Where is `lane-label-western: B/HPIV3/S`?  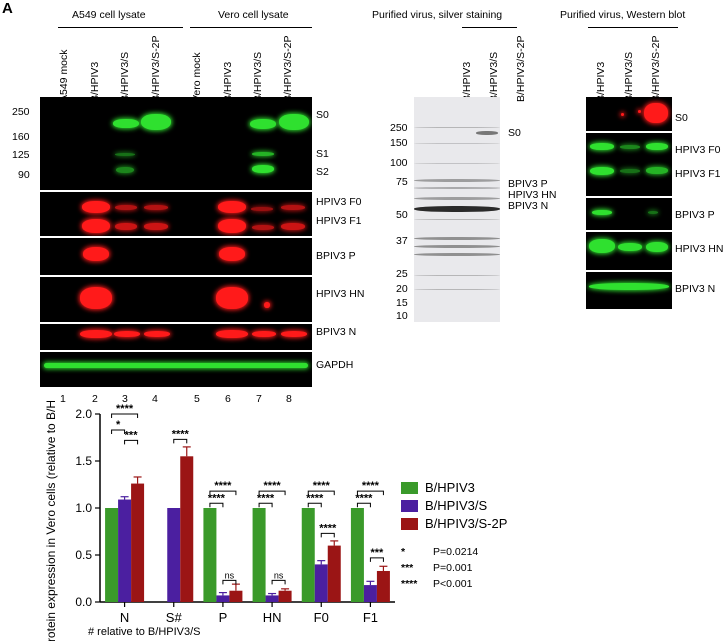
lane-label-western: B/HPIV3/S is located at coordinates (629, 76).